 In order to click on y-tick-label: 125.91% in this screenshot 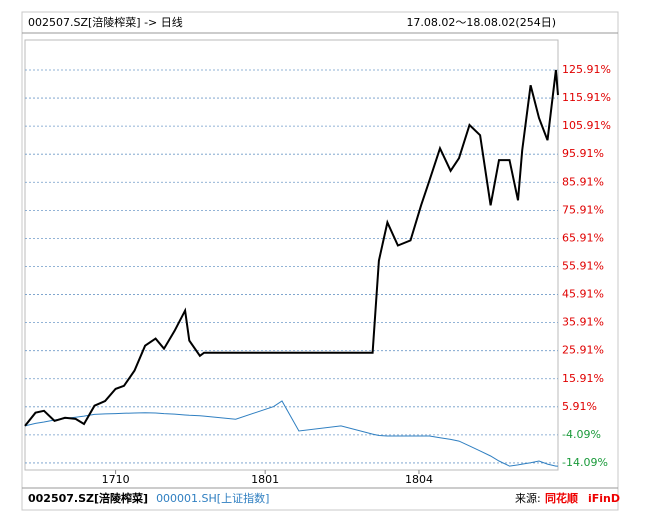, I will do `click(586, 69)`.